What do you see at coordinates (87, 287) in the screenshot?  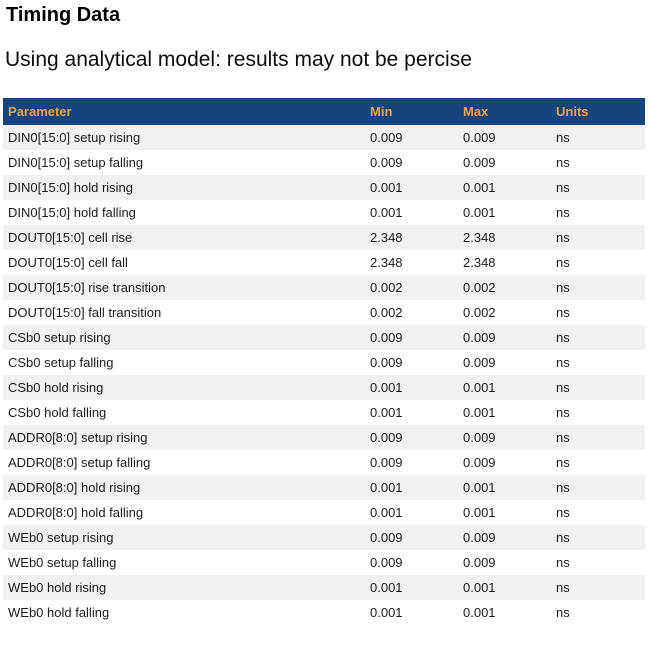 I see `cell-parameter: DOUT0[15:0] rise transition` at bounding box center [87, 287].